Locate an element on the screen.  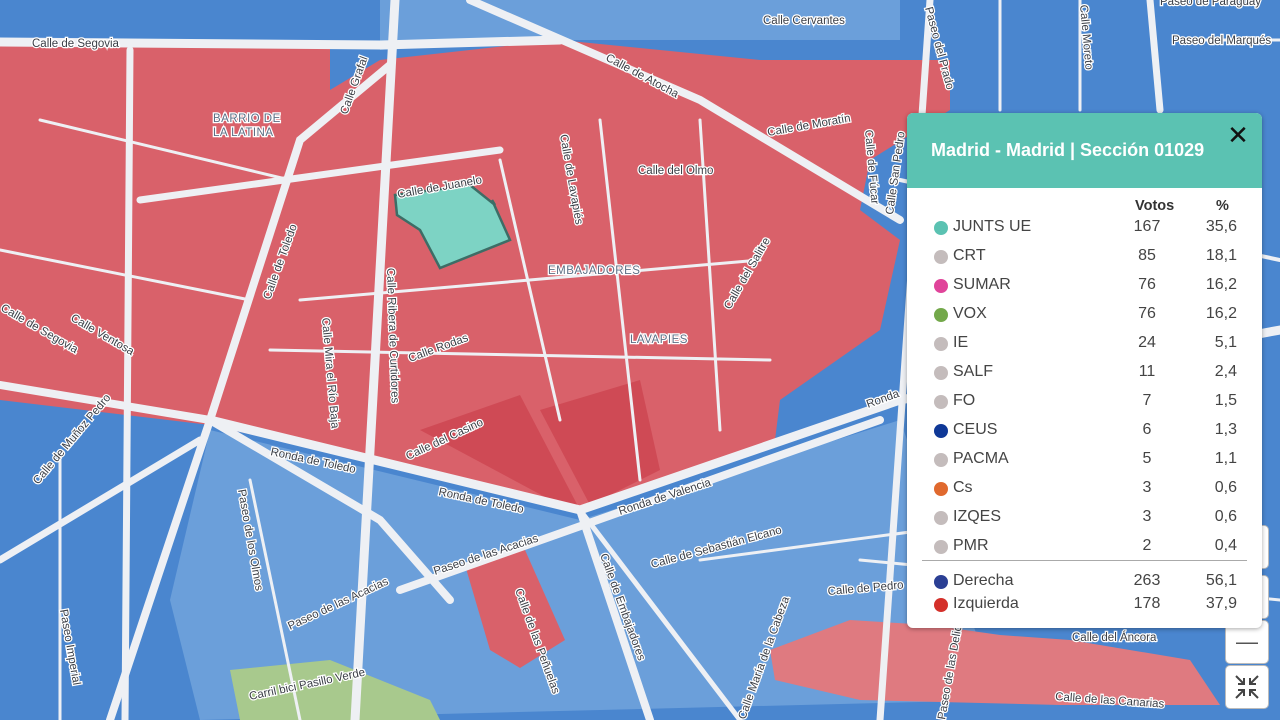
green-park is located at coordinates (335, 690).